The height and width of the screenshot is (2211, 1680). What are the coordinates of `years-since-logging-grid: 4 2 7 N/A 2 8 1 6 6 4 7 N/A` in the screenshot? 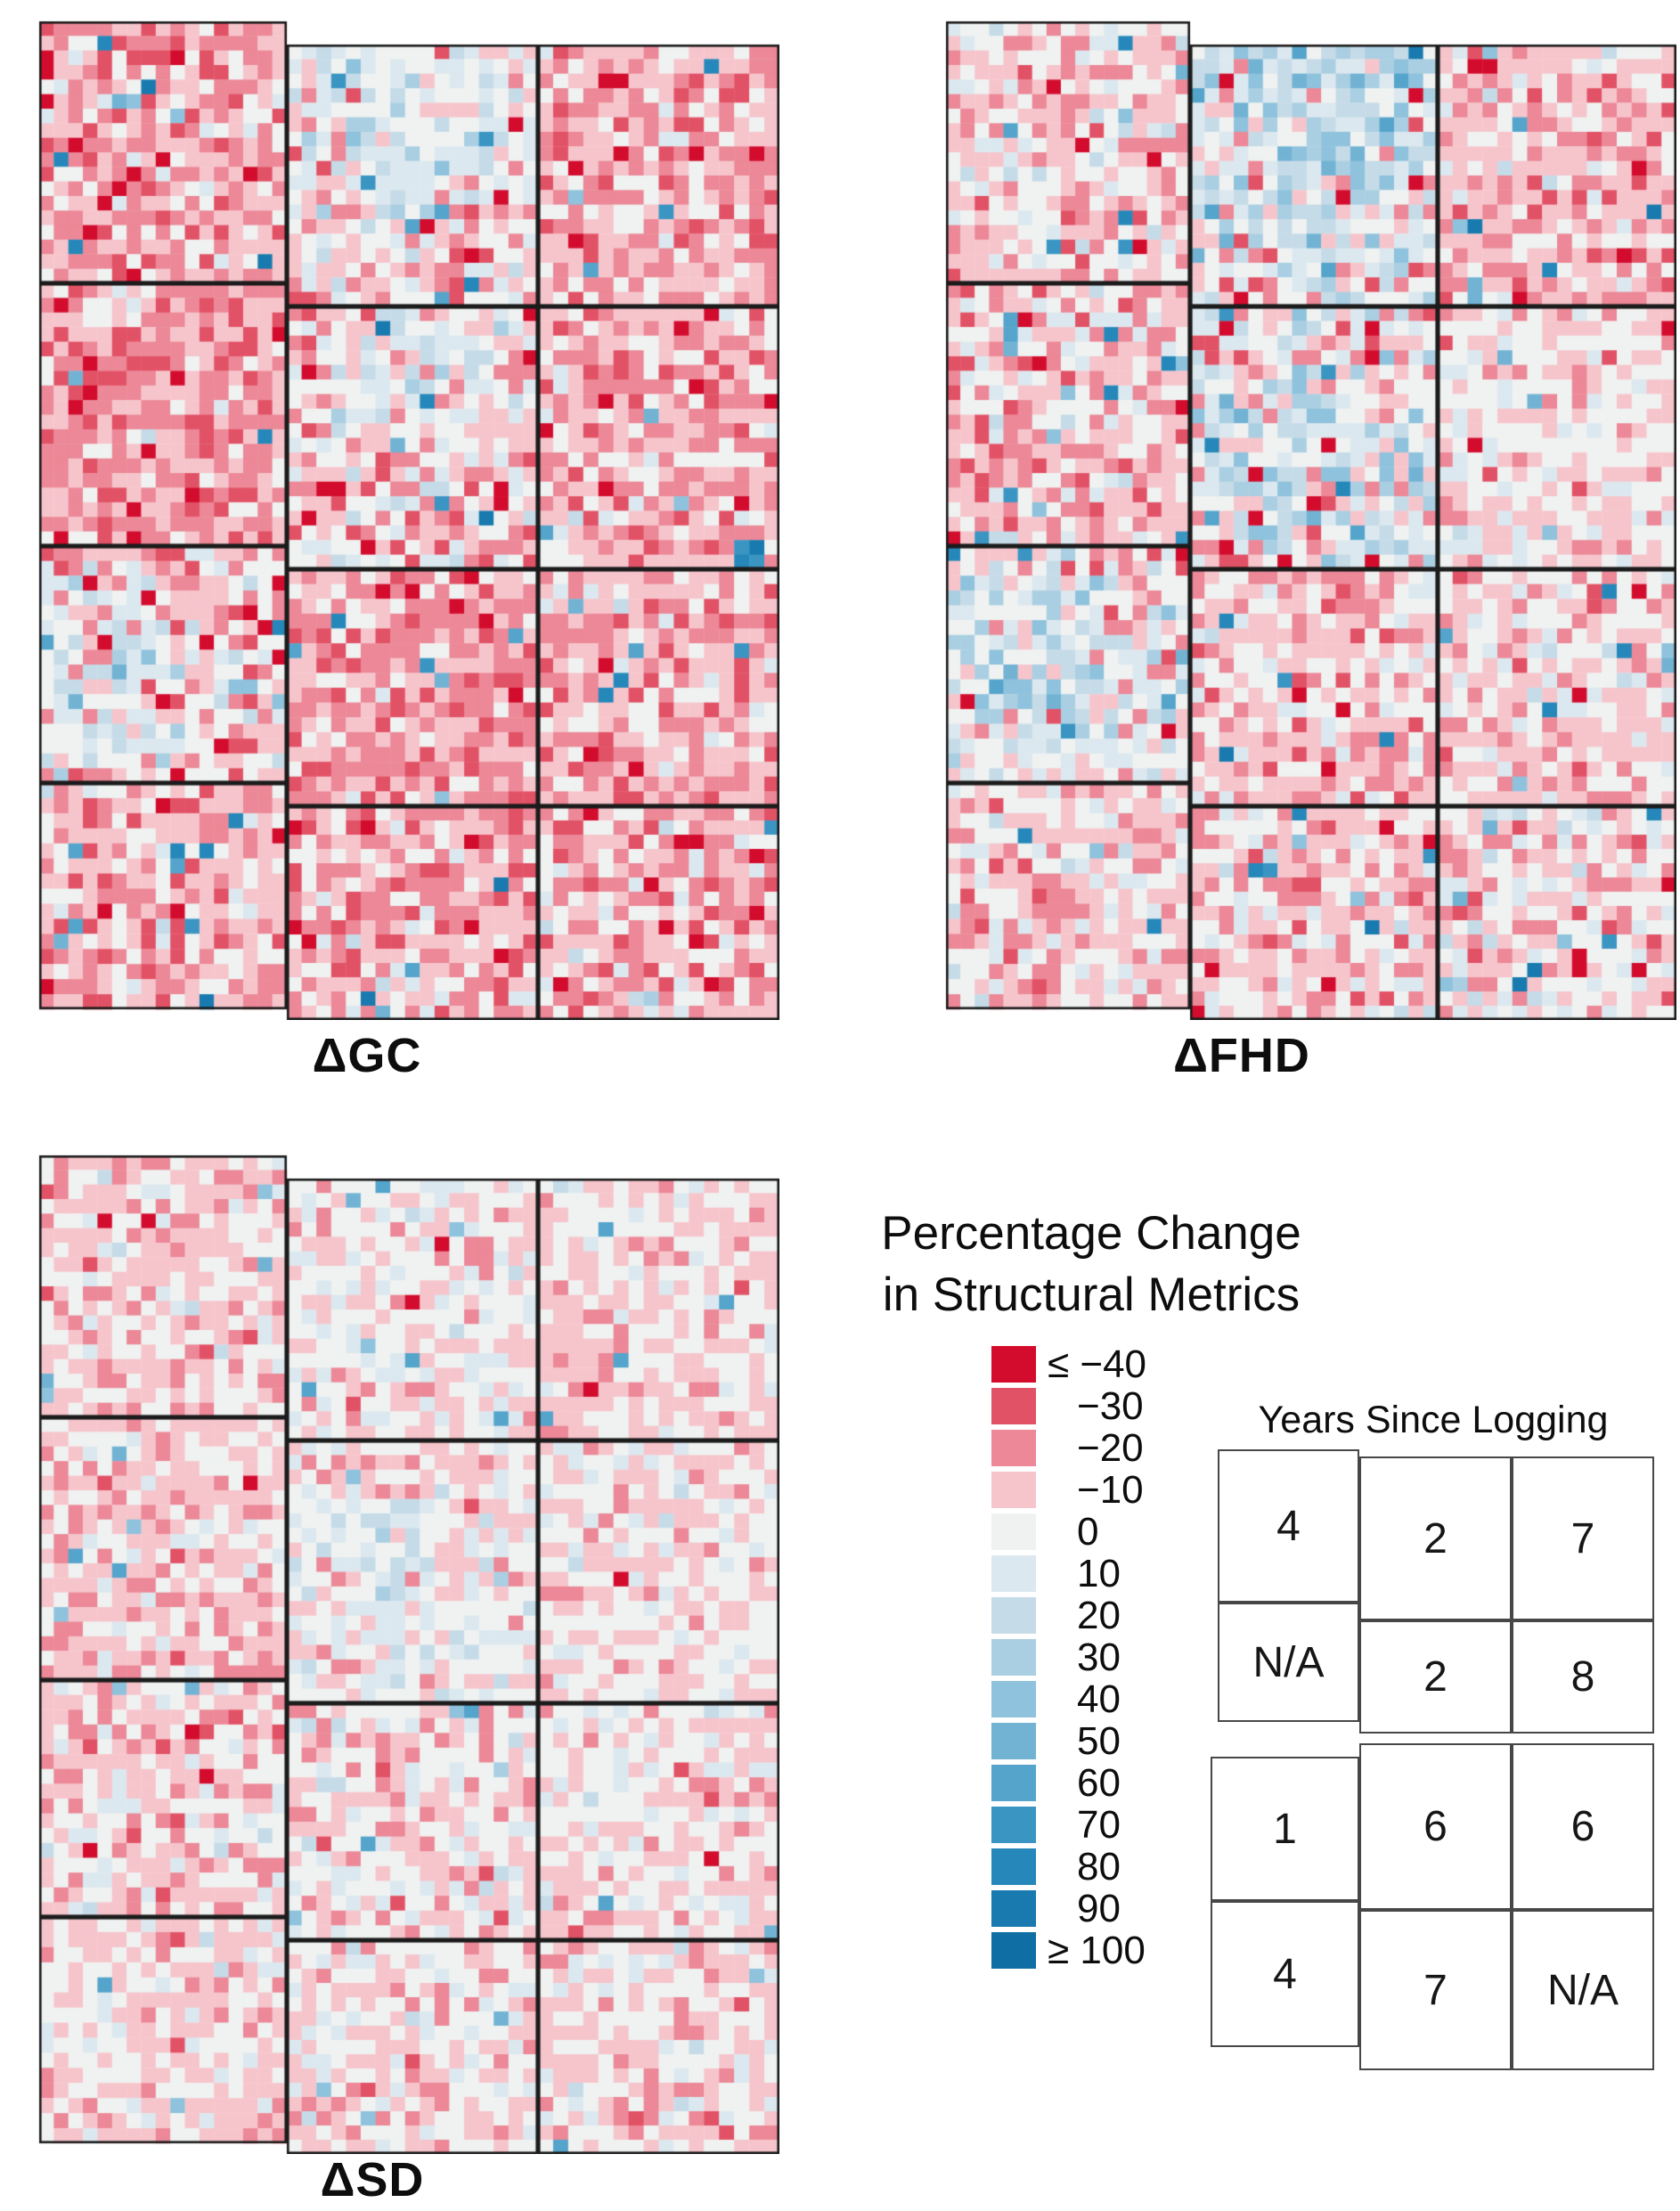 It's located at (1434, 1761).